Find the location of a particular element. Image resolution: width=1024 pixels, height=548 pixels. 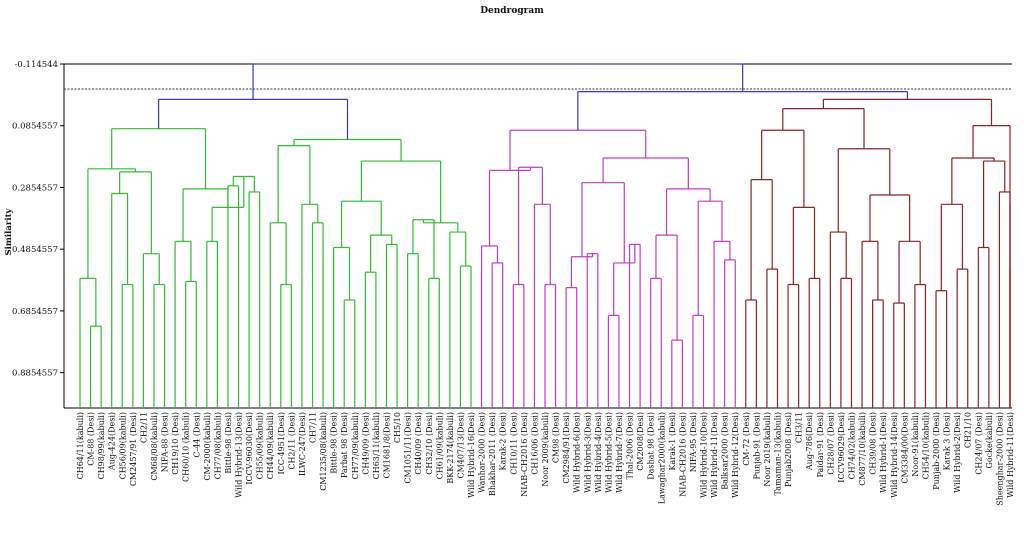

leaf-label: BKK-2174(kabuli) is located at coordinates (450, 448).